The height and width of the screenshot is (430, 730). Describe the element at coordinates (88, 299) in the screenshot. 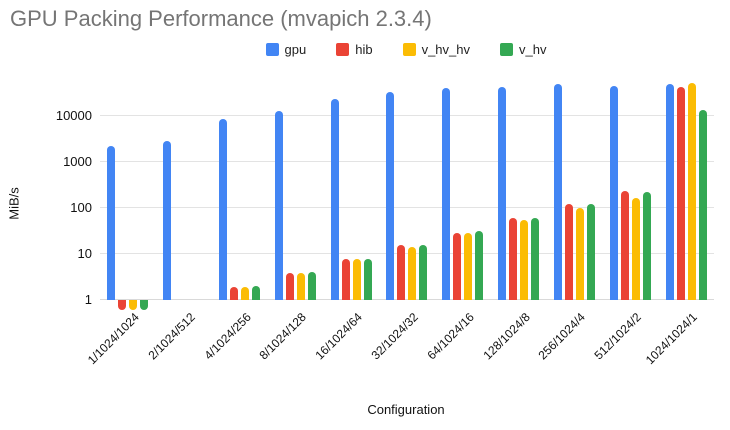

I see `y-tick-label-1: 1` at that location.